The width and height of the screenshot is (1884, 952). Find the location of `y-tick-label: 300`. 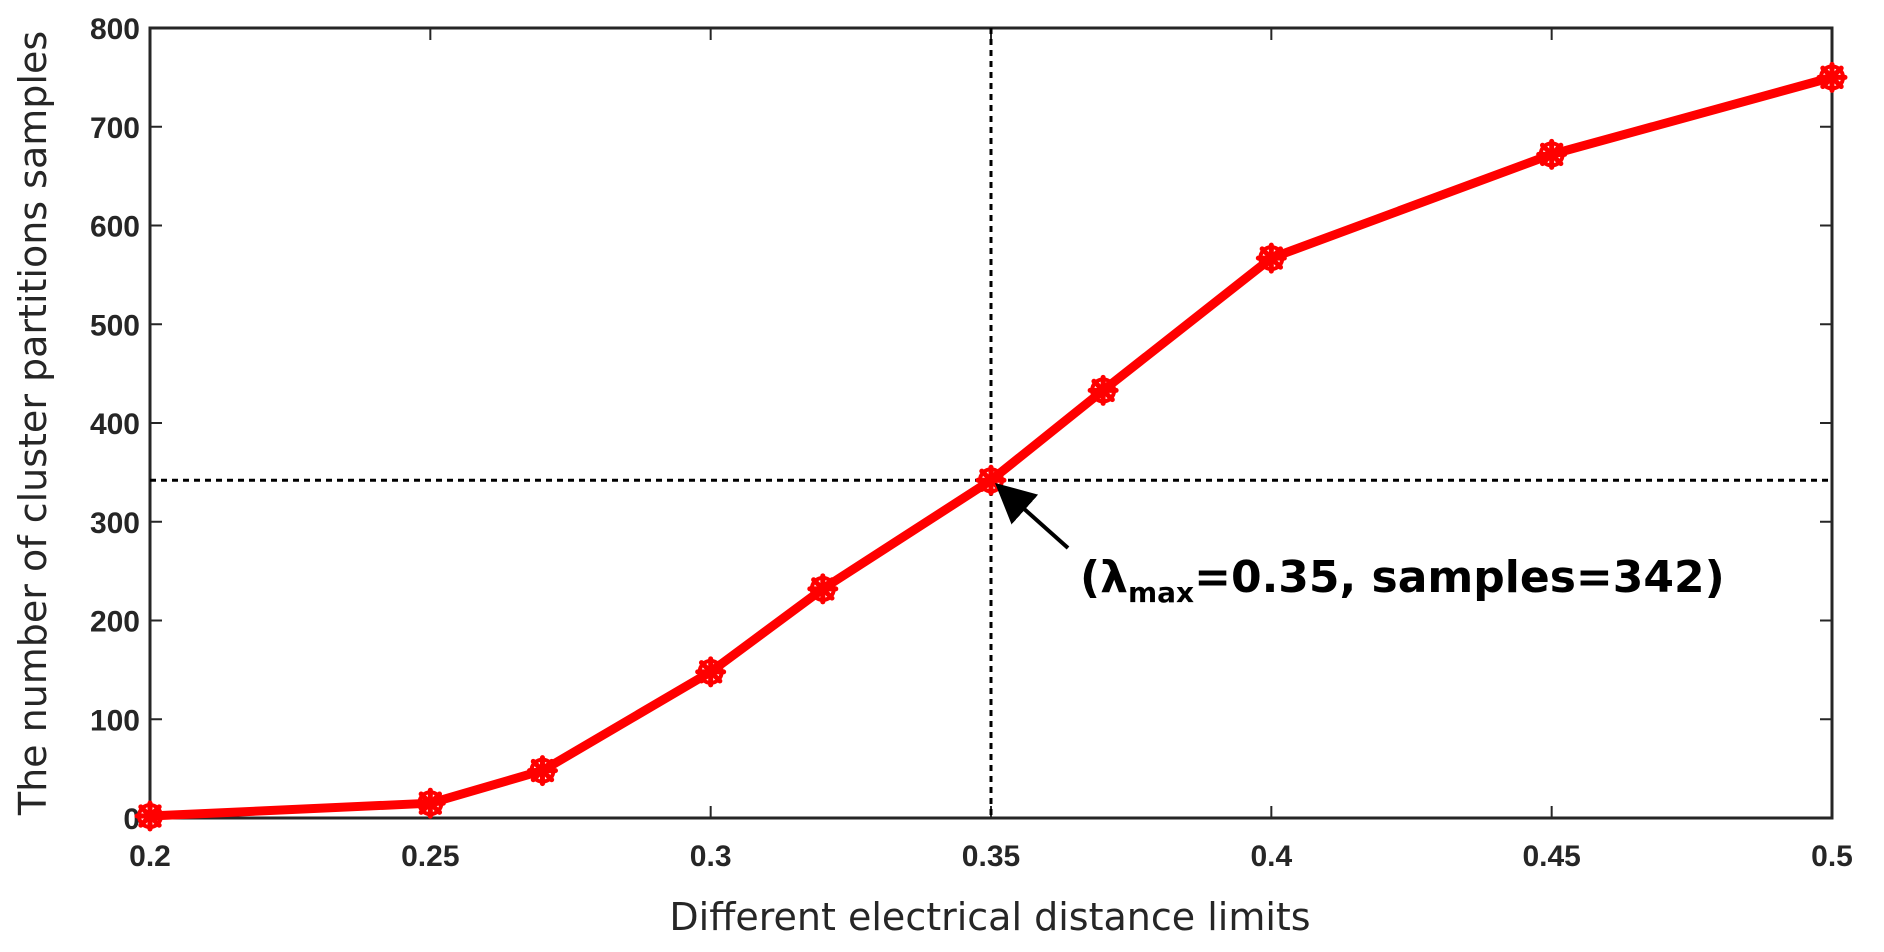

y-tick-label: 300 is located at coordinates (115, 523).